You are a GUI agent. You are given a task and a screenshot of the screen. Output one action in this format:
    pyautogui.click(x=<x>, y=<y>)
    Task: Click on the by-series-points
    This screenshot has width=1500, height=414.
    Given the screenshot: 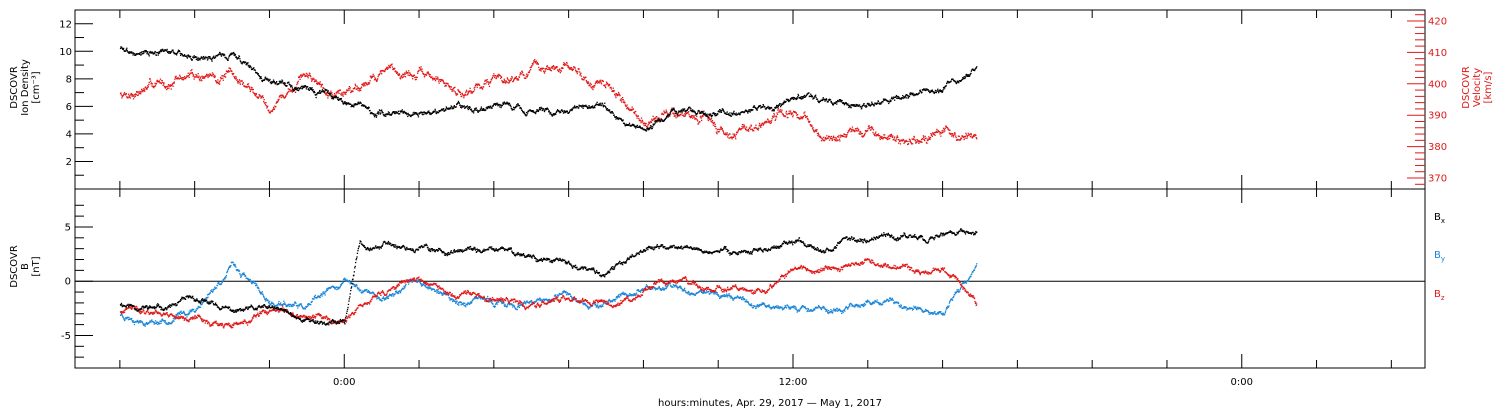 What is the action you would take?
    pyautogui.click(x=548, y=294)
    